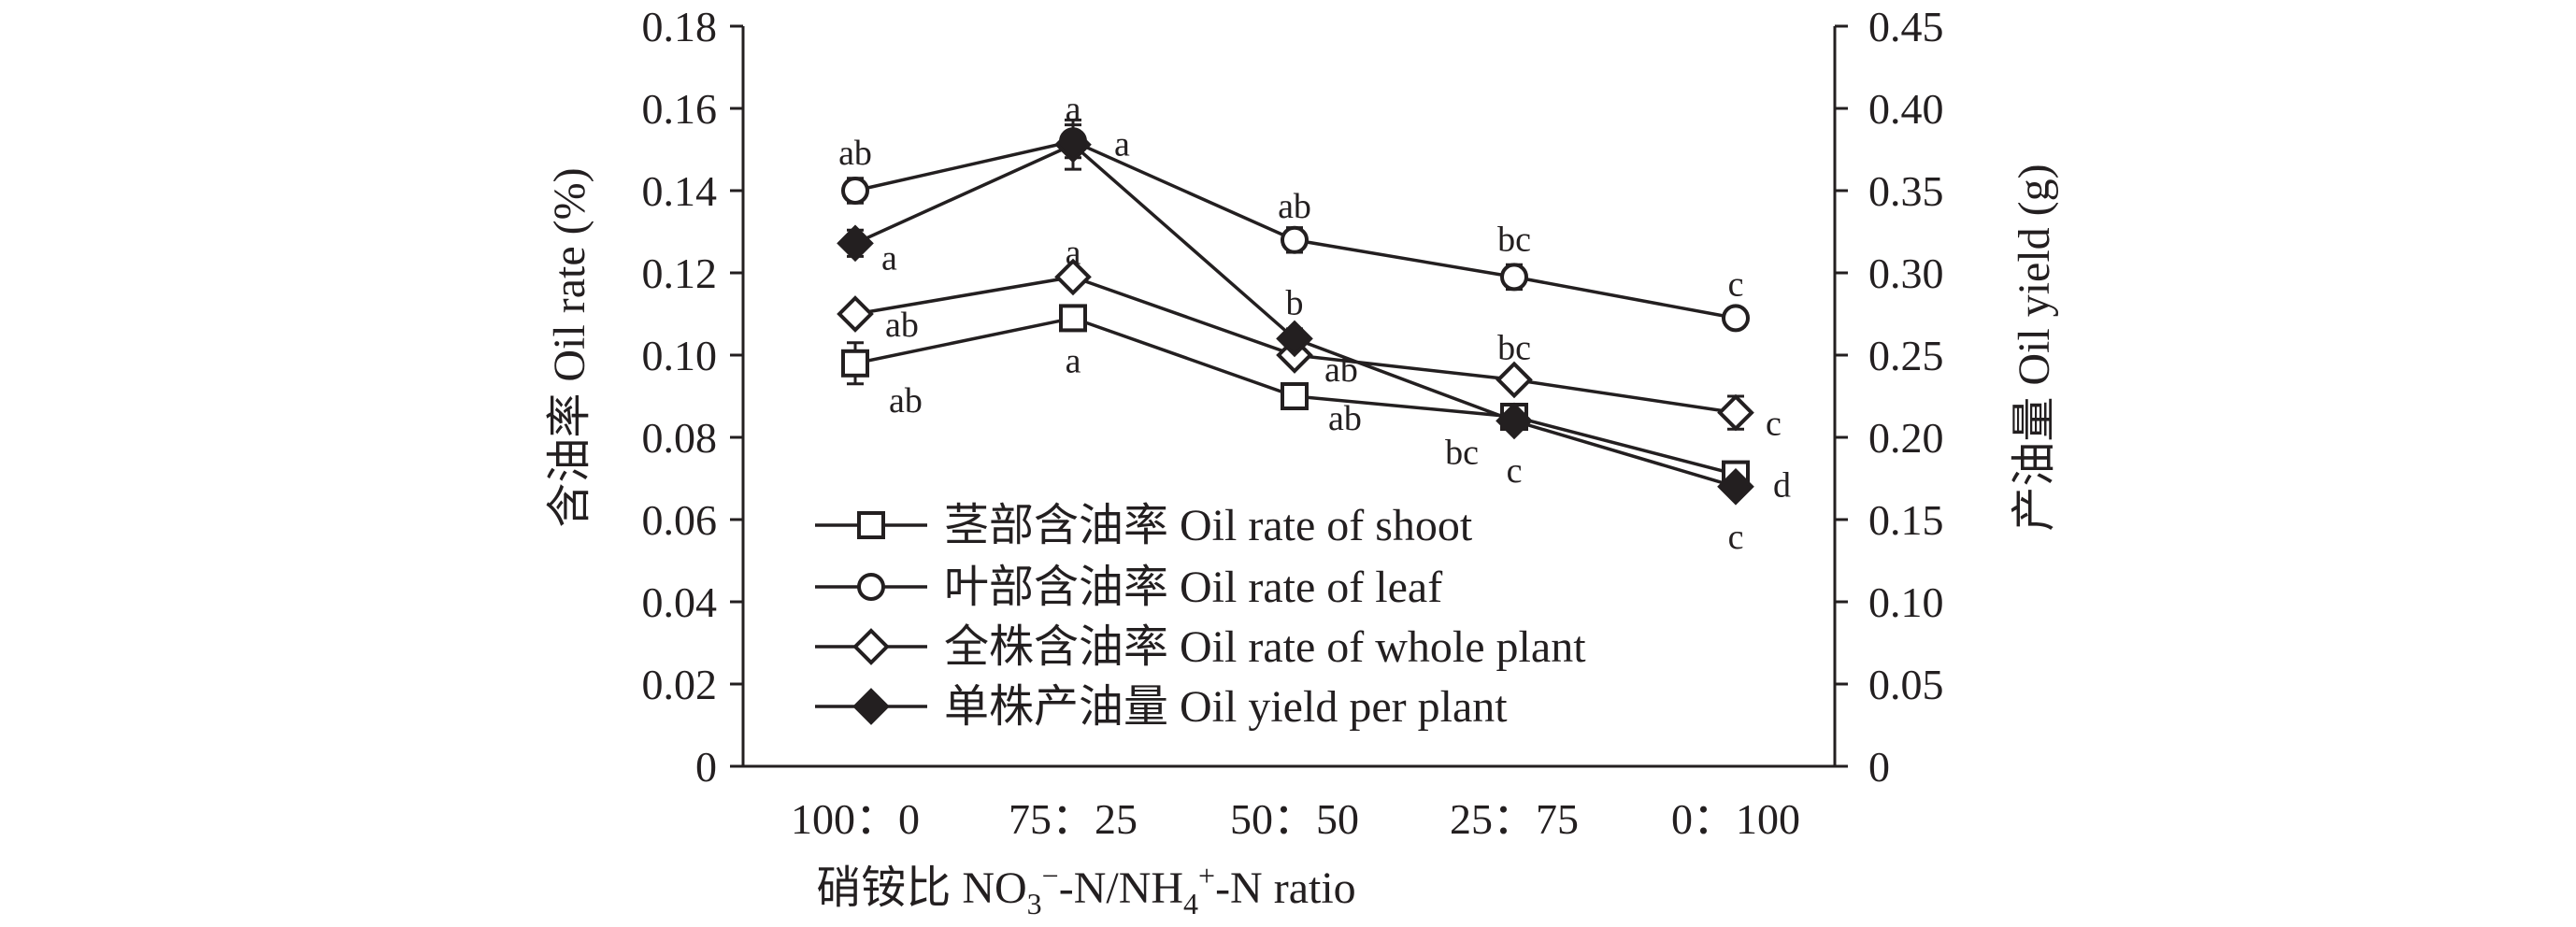 The height and width of the screenshot is (927, 2576). Describe the element at coordinates (1906, 438) in the screenshot. I see `y-right-tick-label: 0.20` at that location.